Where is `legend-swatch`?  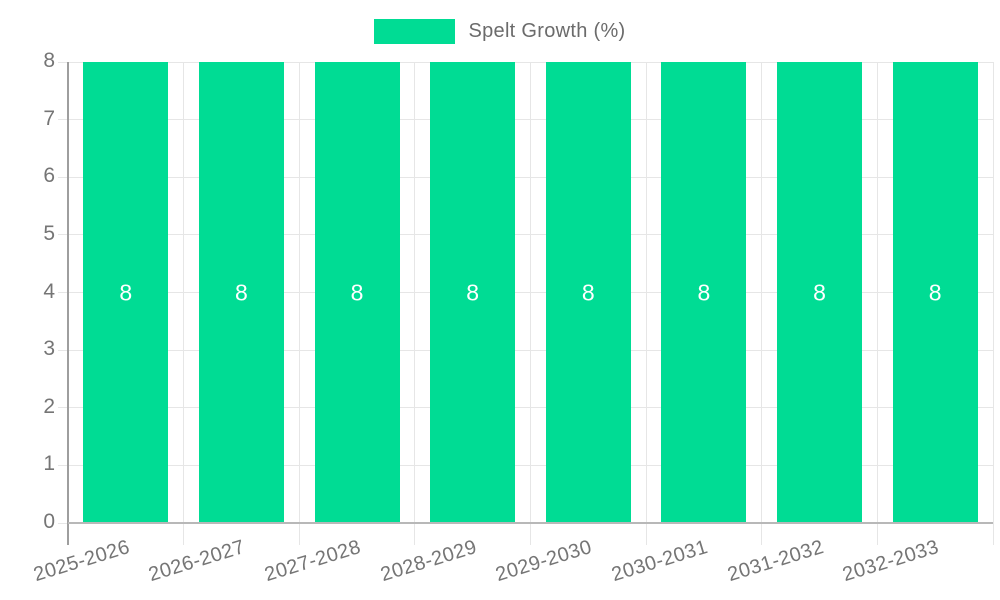
legend-swatch is located at coordinates (415, 31).